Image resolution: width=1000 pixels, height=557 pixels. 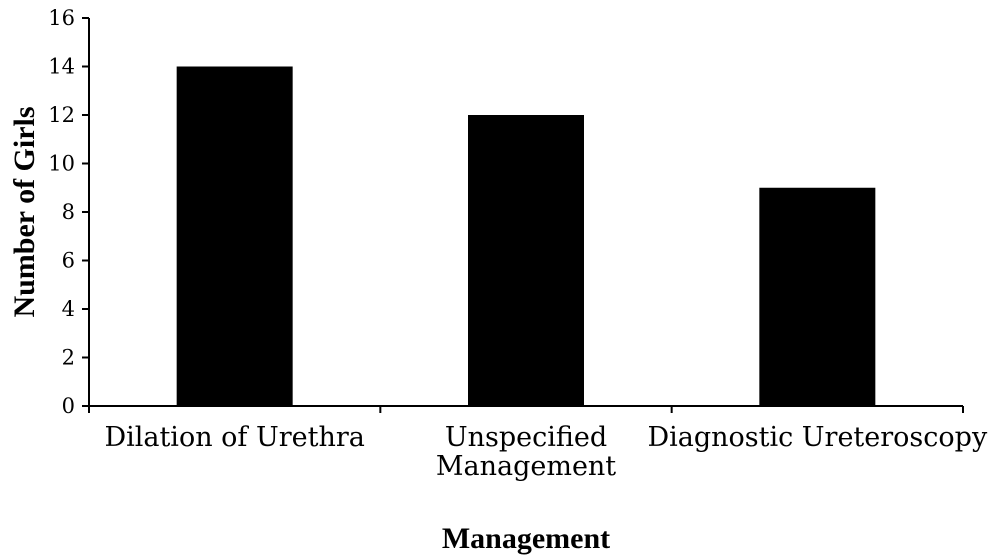 What do you see at coordinates (61, 18) in the screenshot?
I see `y-tick-label: 16` at bounding box center [61, 18].